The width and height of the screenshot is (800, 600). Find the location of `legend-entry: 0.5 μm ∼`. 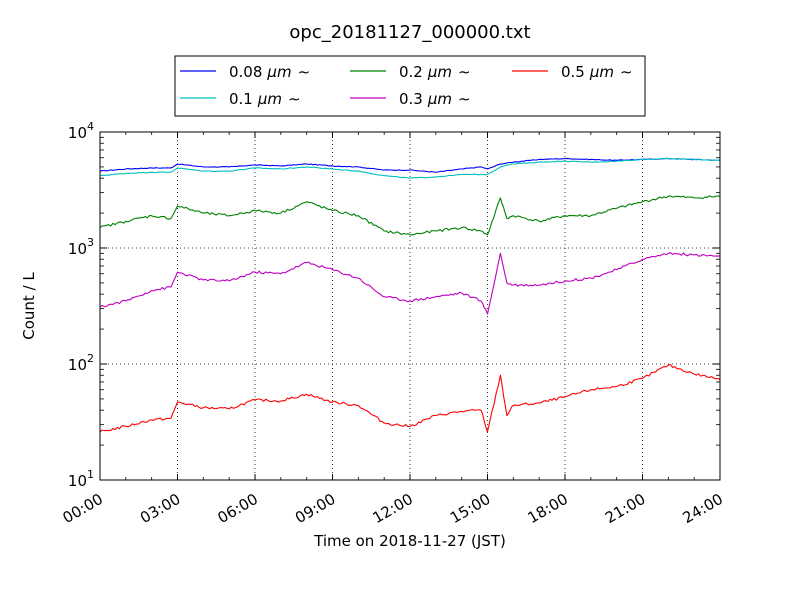

legend-entry: 0.5 μm ∼ is located at coordinates (572, 72).